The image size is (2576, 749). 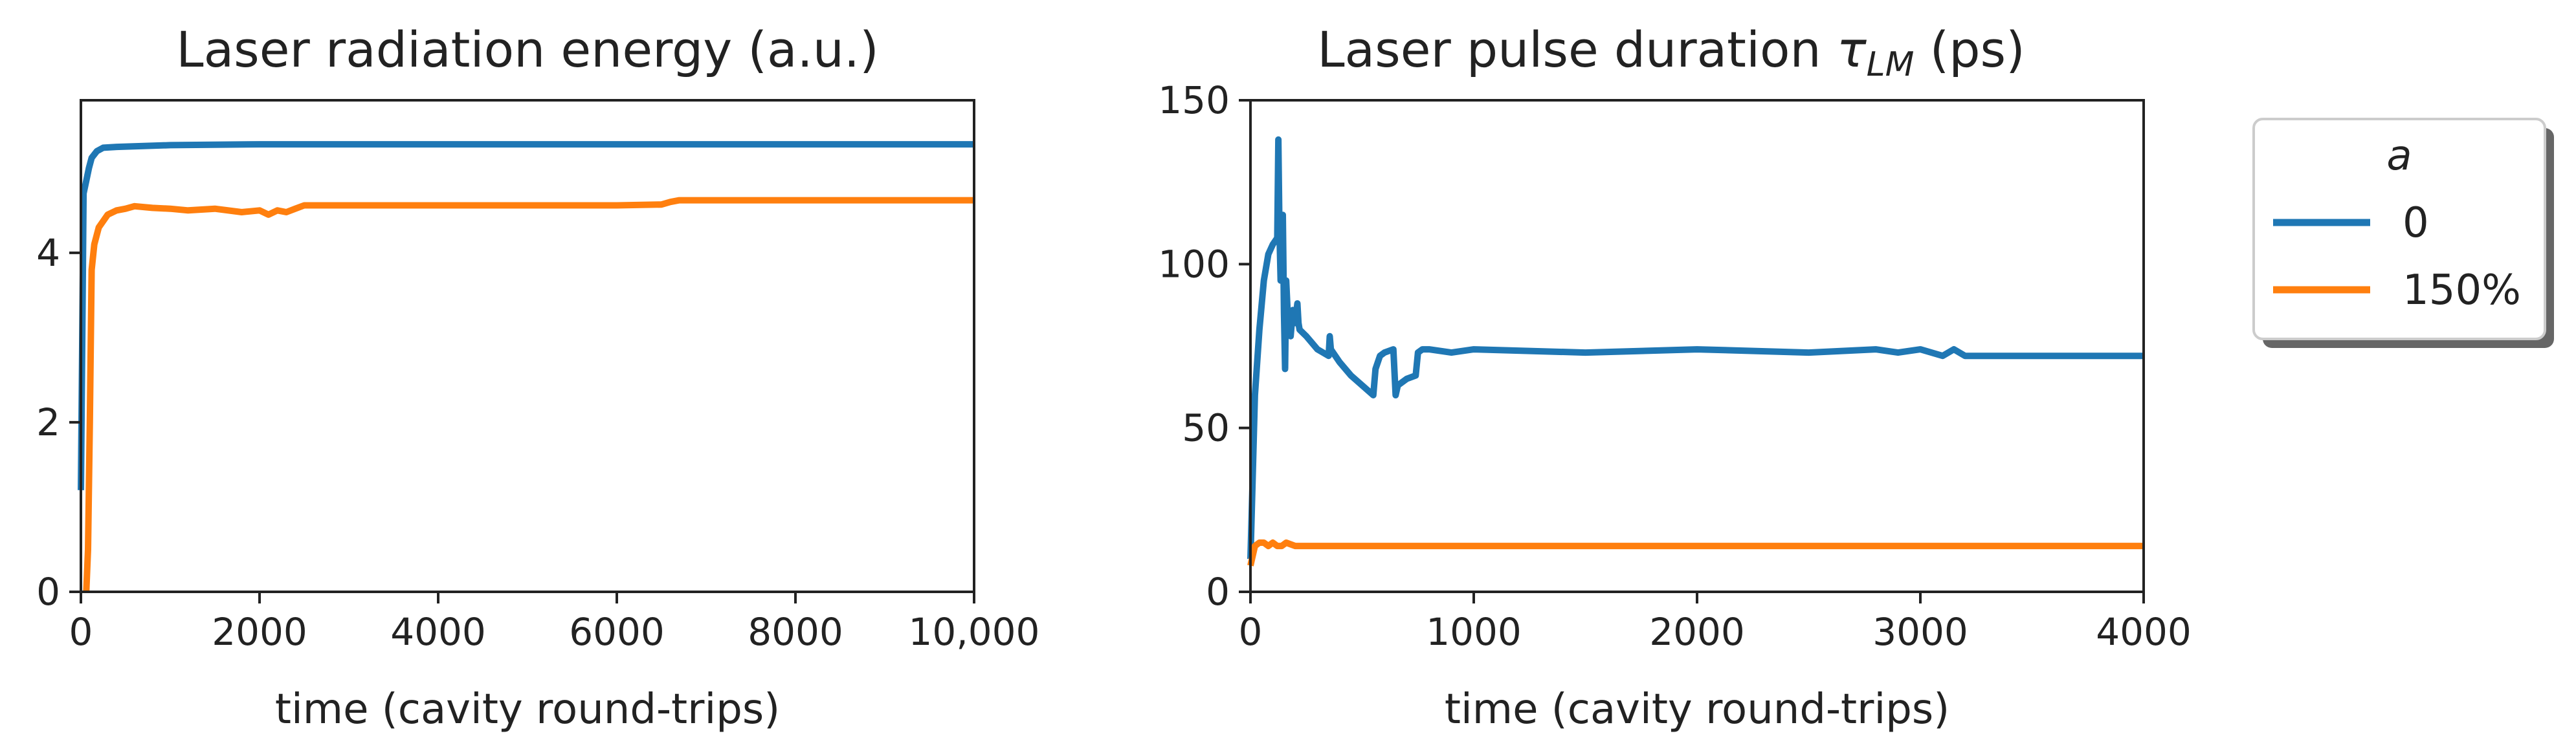 I want to click on legend: a 0 150%, so click(x=2403, y=233).